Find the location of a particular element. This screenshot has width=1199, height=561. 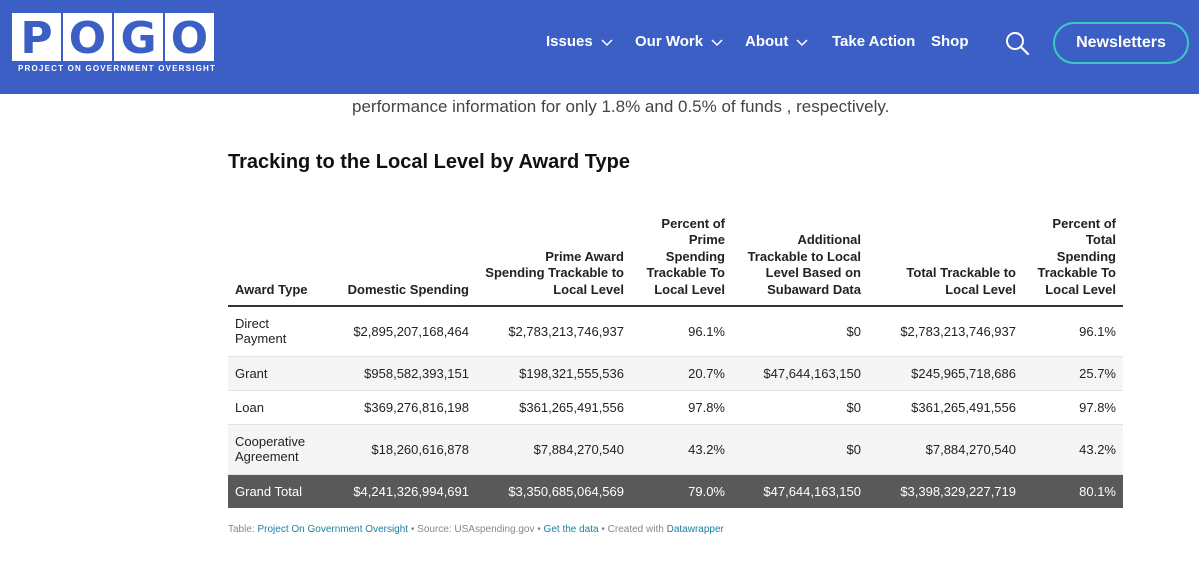

nav-item-label: About is located at coordinates (767, 41).